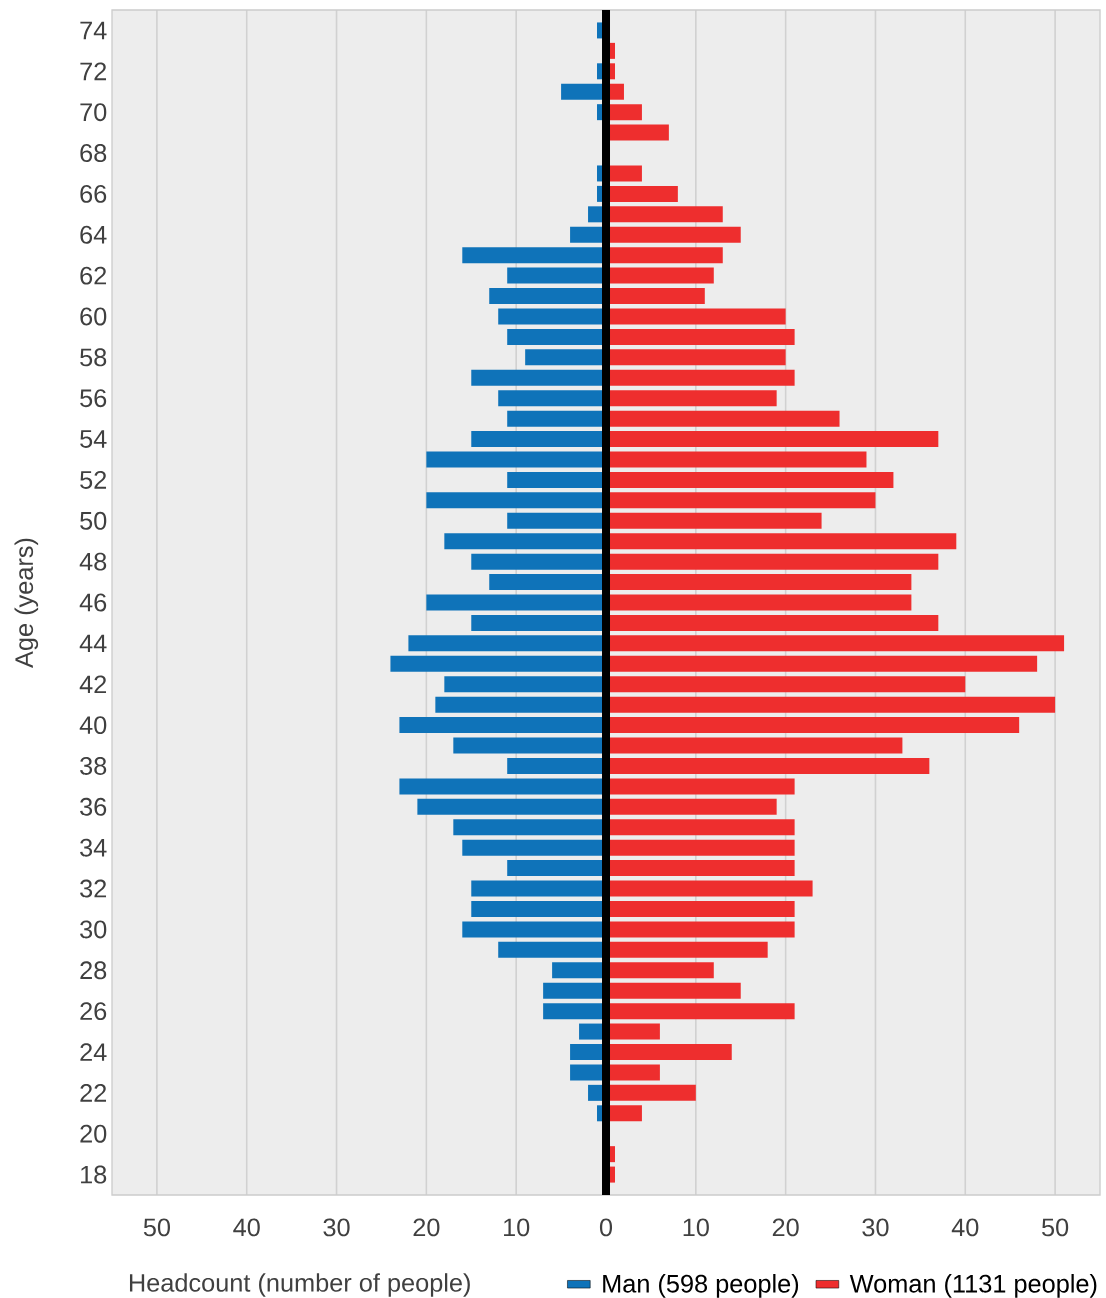 The height and width of the screenshot is (1298, 1106). I want to click on y-tick-label: 20, so click(93, 1133).